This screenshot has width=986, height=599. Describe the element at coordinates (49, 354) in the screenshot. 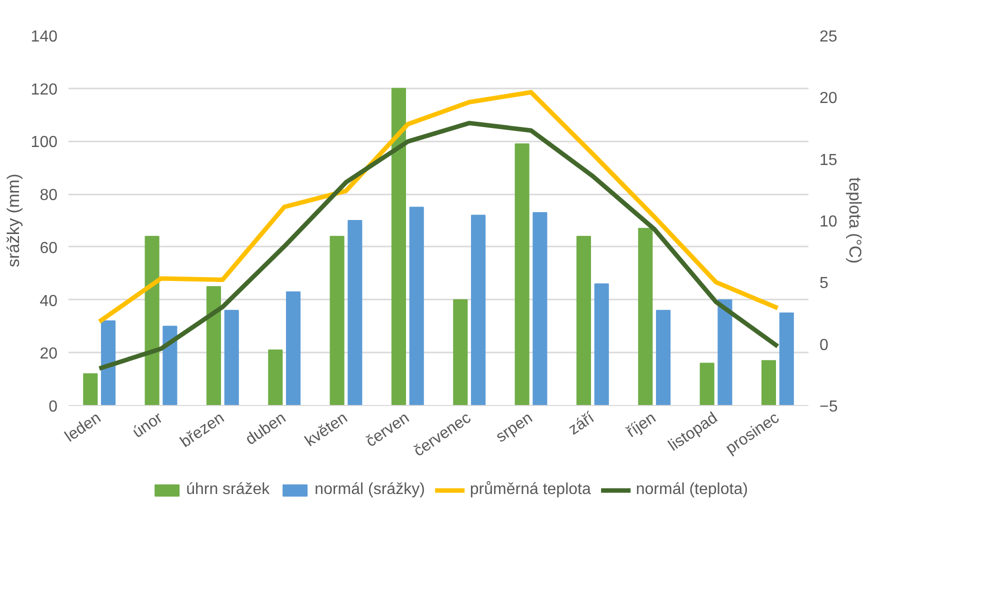

I see `y-tick-label: 20` at that location.